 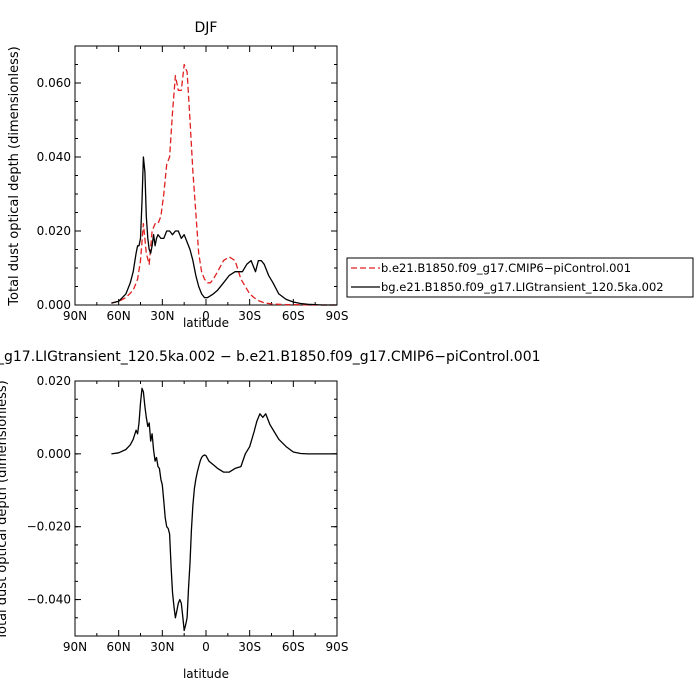 I want to click on top-x-tick-label: 0, so click(x=206, y=316).